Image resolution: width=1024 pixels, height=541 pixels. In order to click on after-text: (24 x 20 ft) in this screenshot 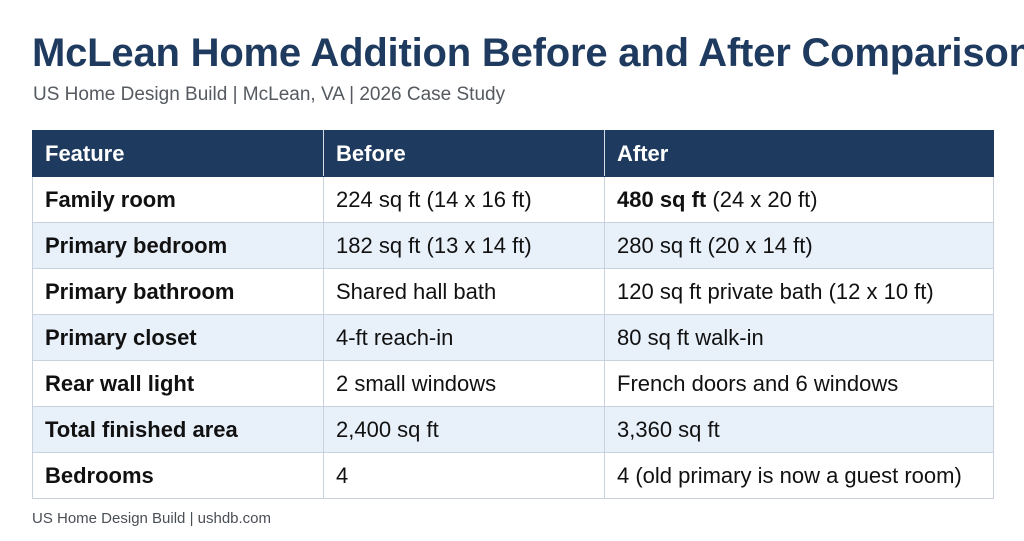, I will do `click(762, 199)`.